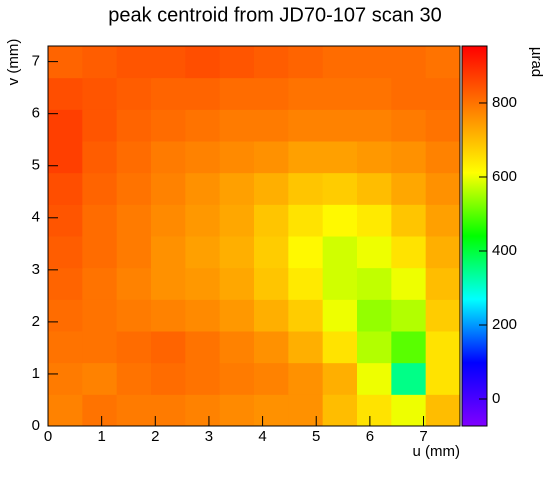 The image size is (550, 479). What do you see at coordinates (370, 436) in the screenshot?
I see `x-tick-label: 6` at bounding box center [370, 436].